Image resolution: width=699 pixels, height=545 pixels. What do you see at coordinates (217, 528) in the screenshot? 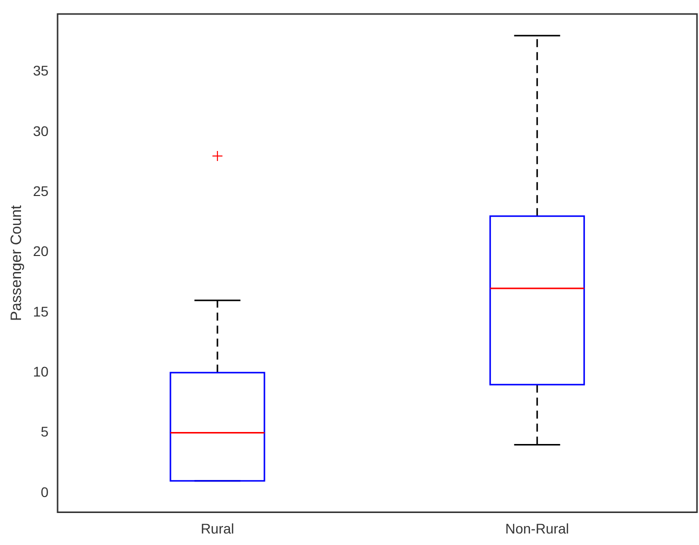
I see `x-tick-label: Rural` at bounding box center [217, 528].